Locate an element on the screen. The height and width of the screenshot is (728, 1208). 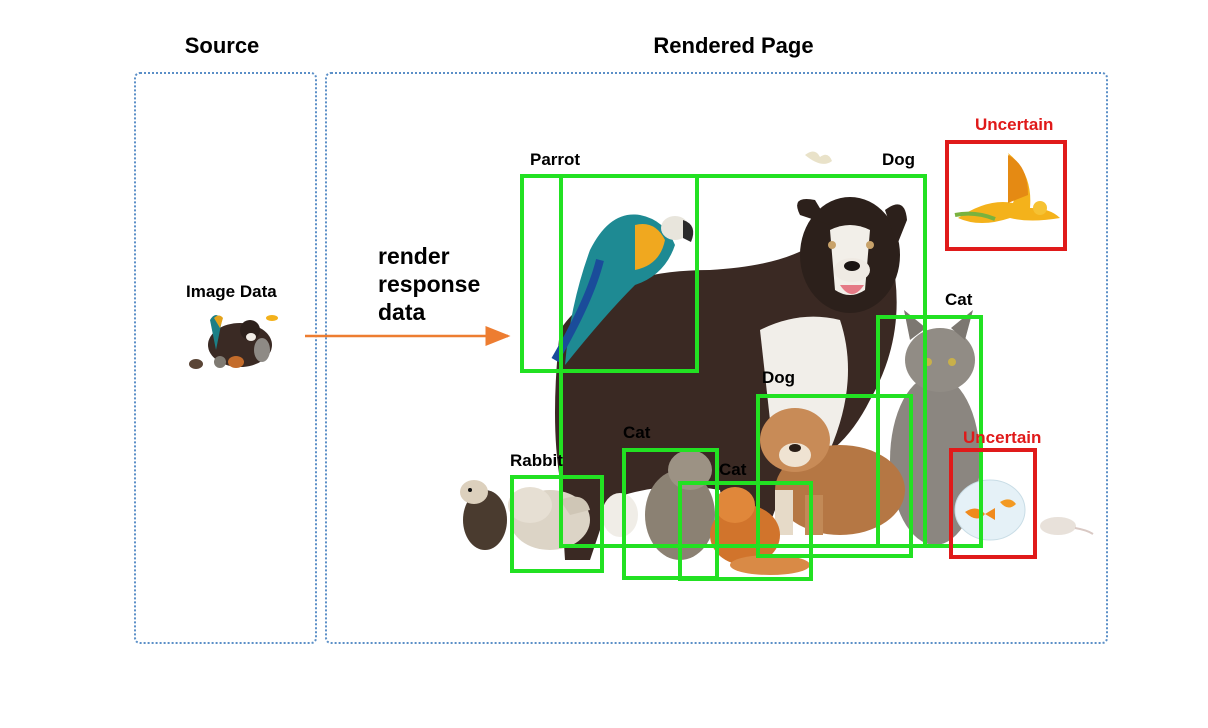
detection-box-dog-puppy is located at coordinates (834, 476).